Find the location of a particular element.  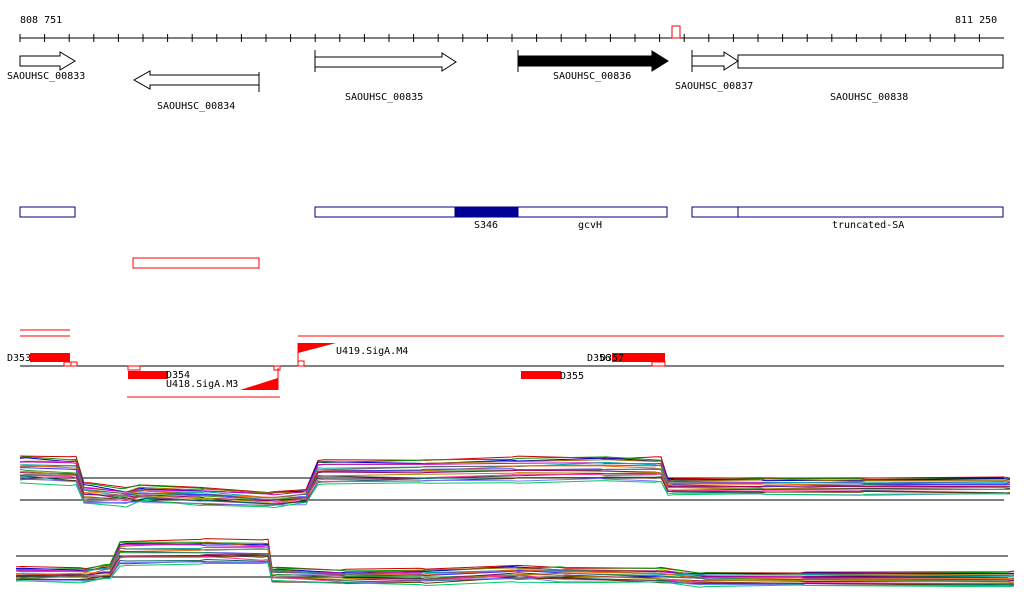

feature-label-D356: D356 is located at coordinates (599, 358).